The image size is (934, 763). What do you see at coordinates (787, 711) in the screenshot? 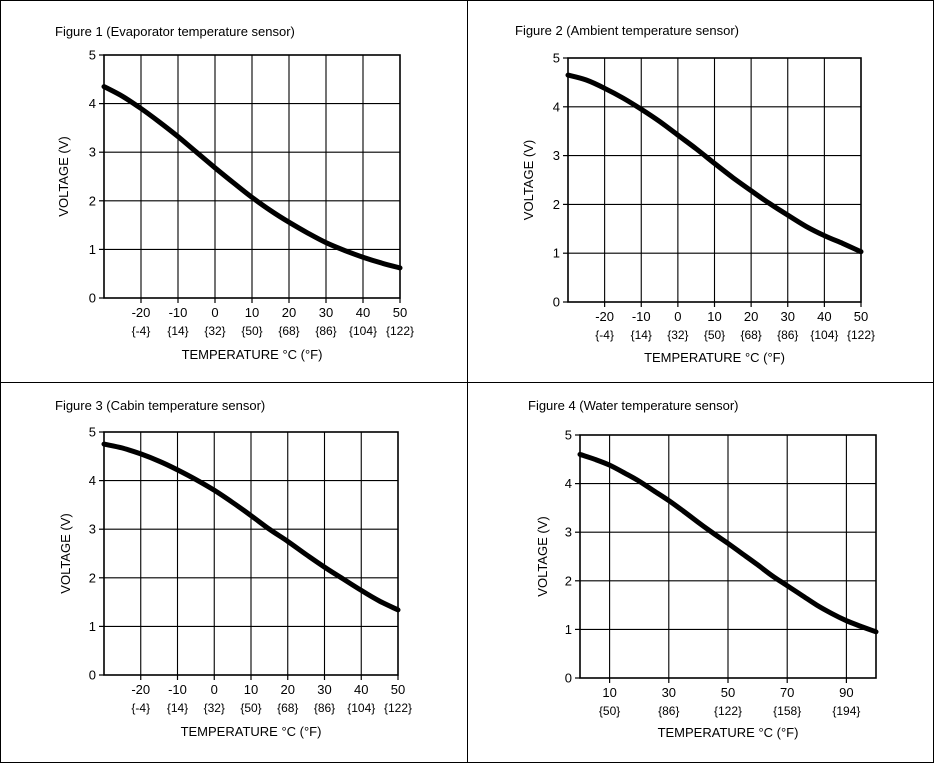
I see `x-tick-label-fahrenheit: {158}` at bounding box center [787, 711].